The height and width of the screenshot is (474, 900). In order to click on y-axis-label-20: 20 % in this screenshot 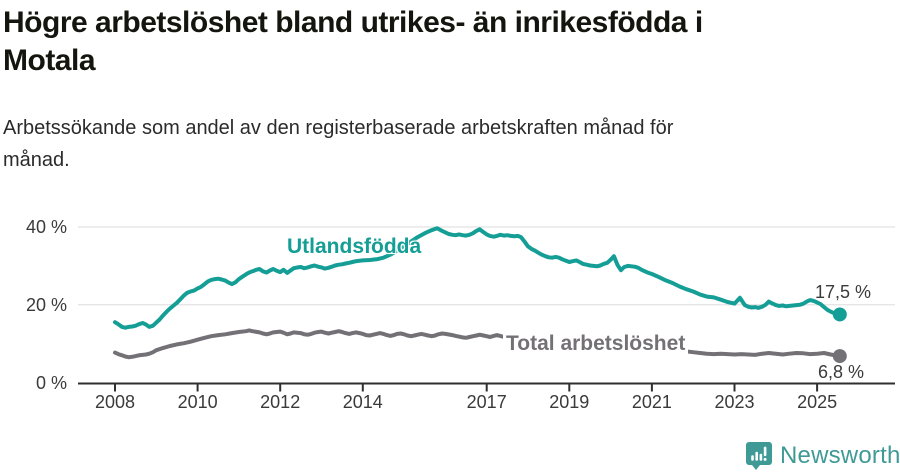, I will do `click(46, 304)`.